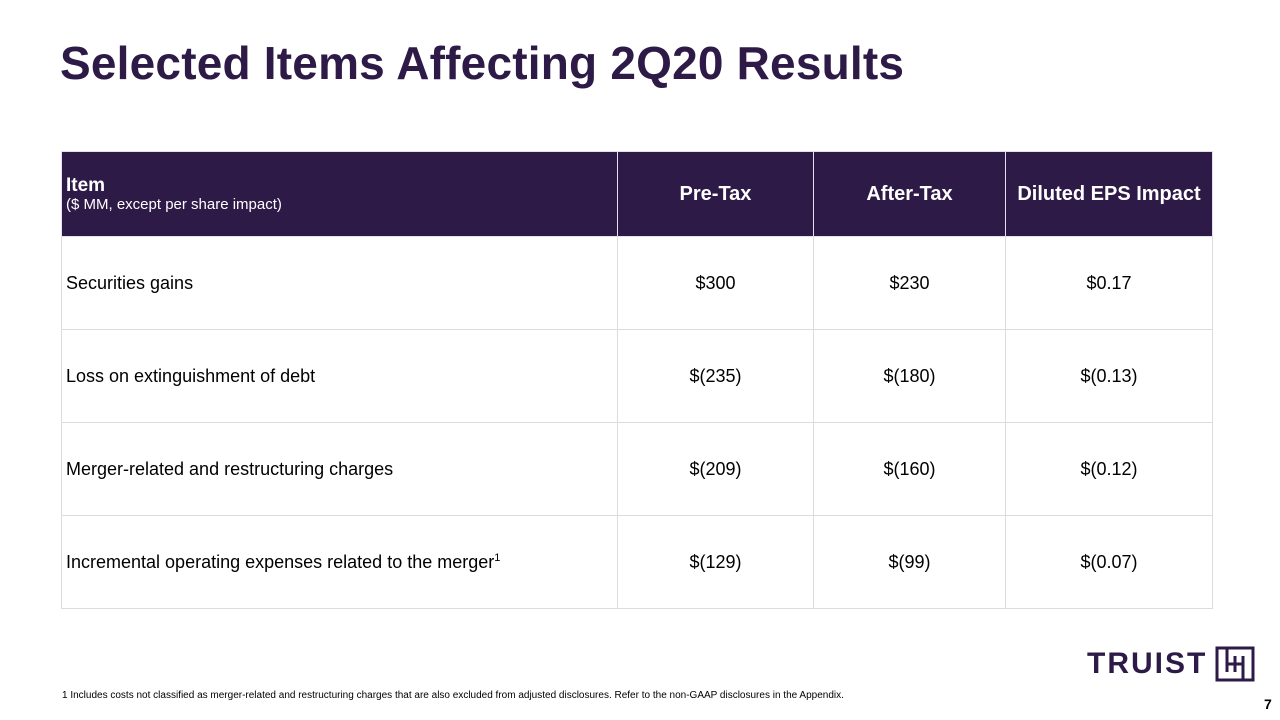 The height and width of the screenshot is (720, 1280). Describe the element at coordinates (339, 194) in the screenshot. I see `header-item: Item ($ MM, except per share impact)` at that location.